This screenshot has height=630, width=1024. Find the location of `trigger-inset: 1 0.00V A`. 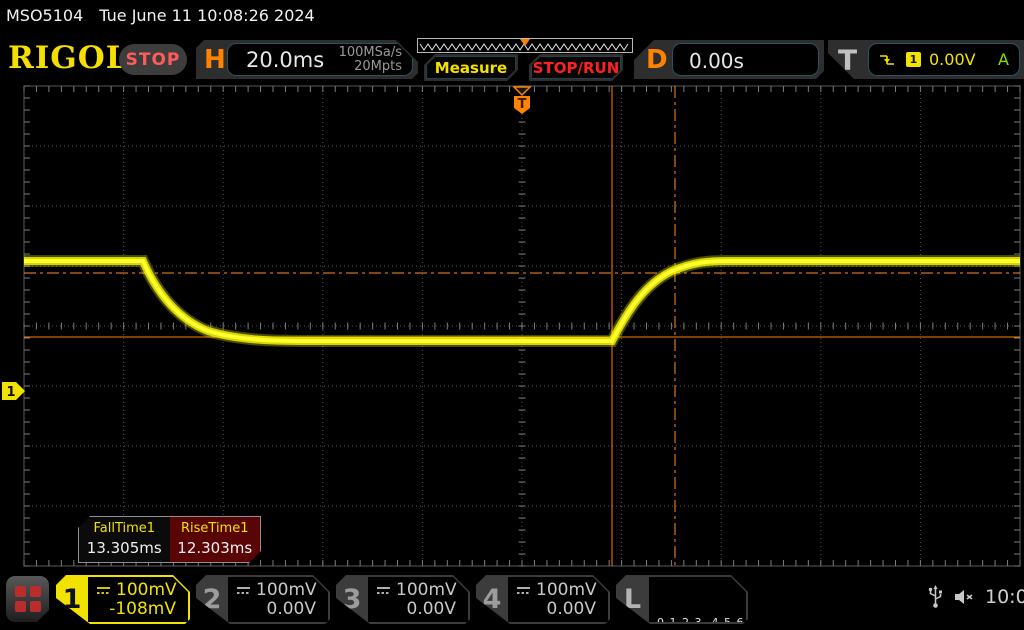

trigger-inset: 1 0.00V A is located at coordinates (944, 59).